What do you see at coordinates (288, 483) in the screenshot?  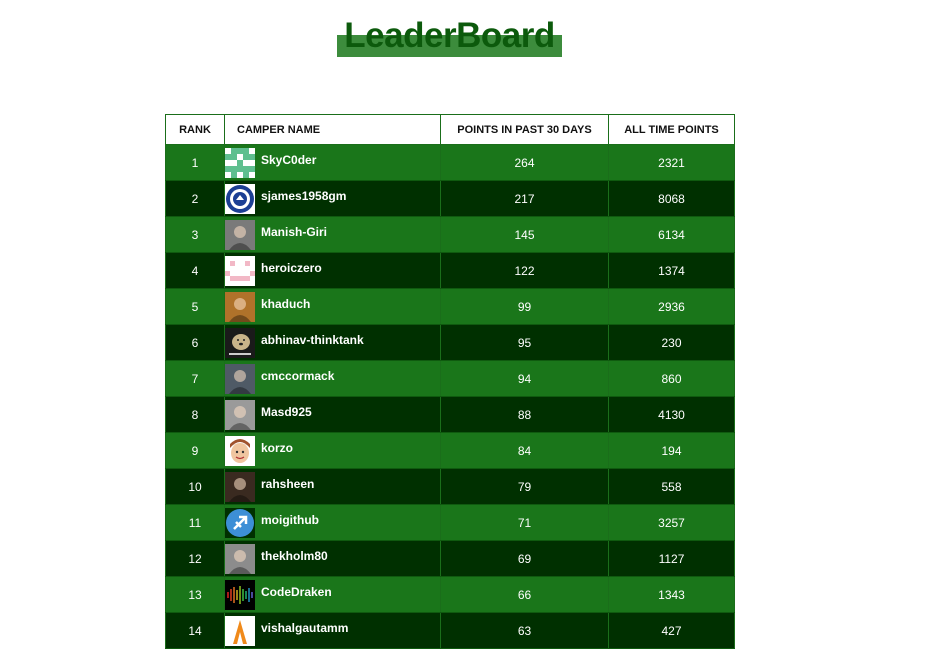 I see `camper-name-link: rahsheen` at bounding box center [288, 483].